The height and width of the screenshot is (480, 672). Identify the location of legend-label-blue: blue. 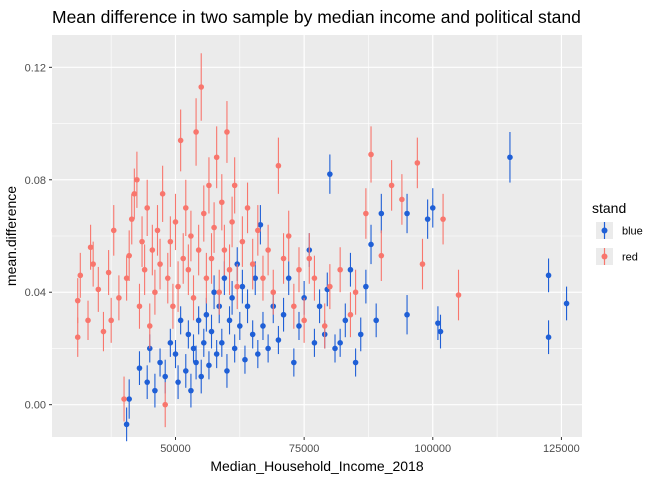
(632, 232).